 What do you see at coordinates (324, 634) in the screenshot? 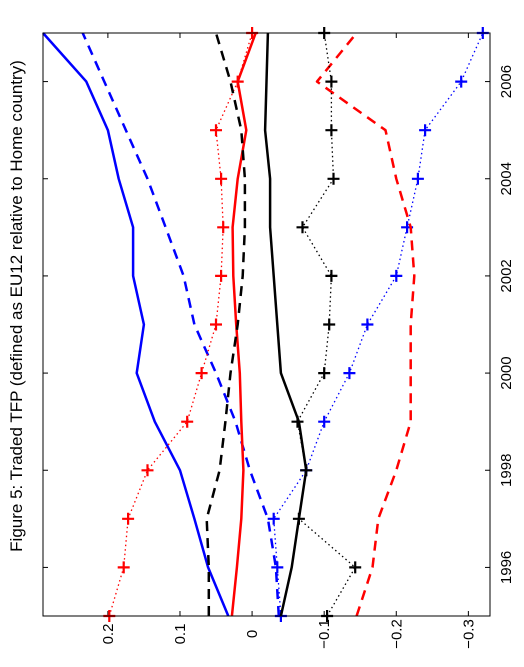
I see `y-tick-label: −0.1` at bounding box center [324, 634].